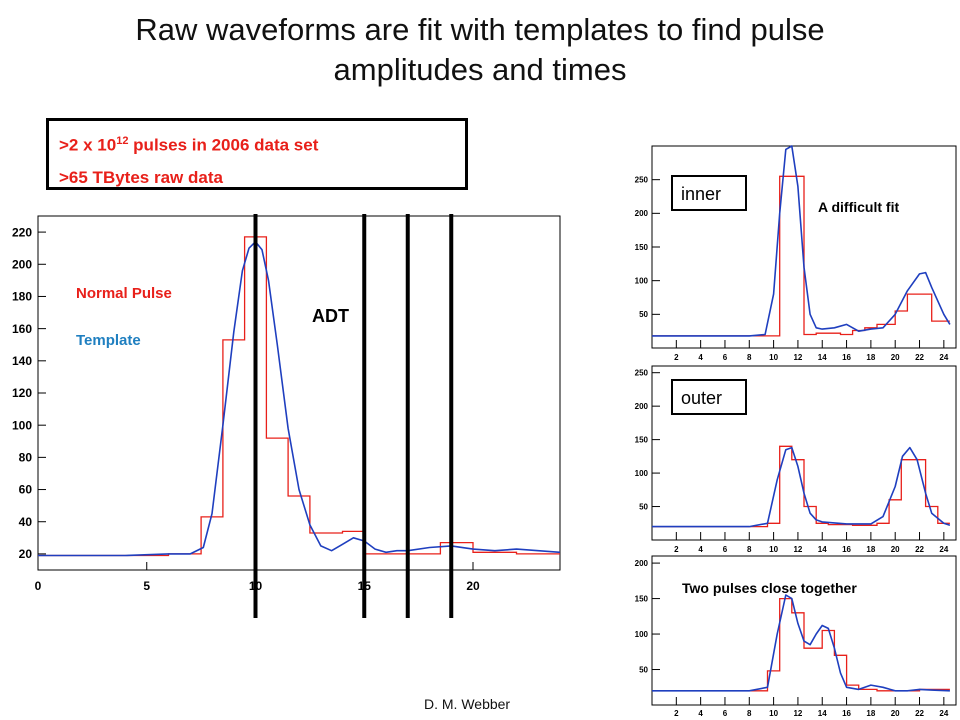  Describe the element at coordinates (22, 232) in the screenshot. I see `y-tick-label: 220` at that location.